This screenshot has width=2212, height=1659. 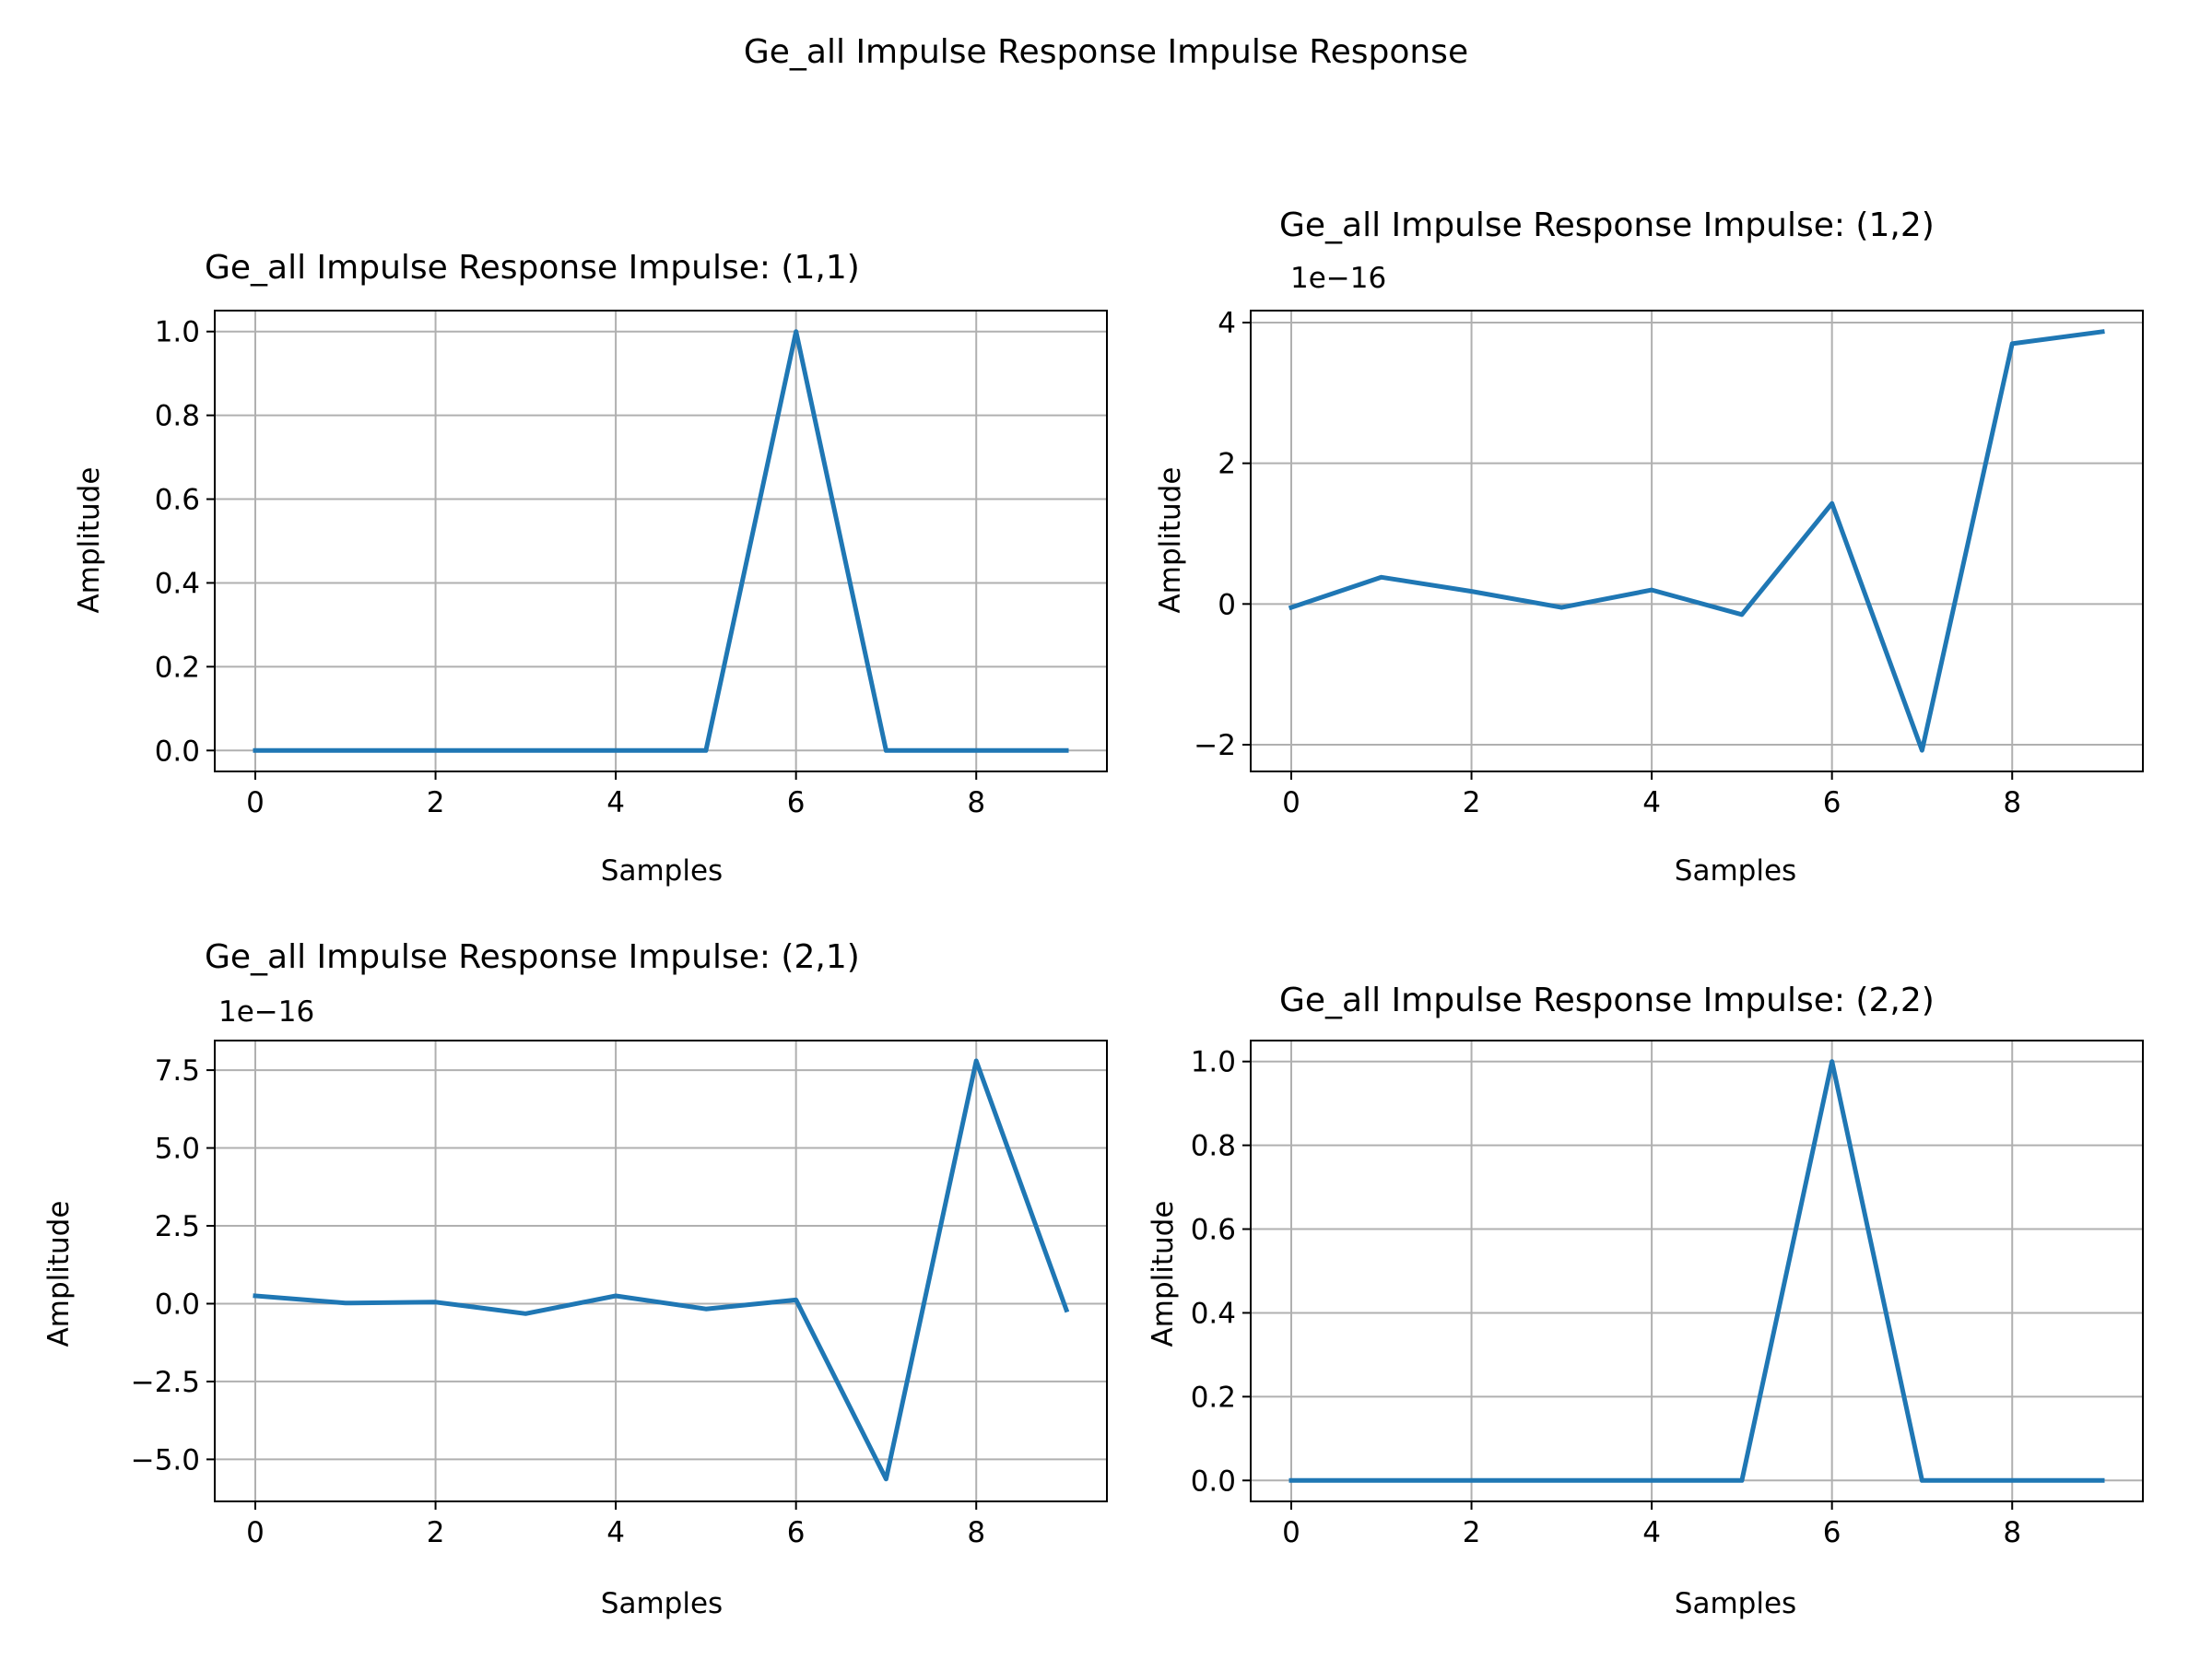 I want to click on y-tick-label: −2.5, so click(x=165, y=1382).